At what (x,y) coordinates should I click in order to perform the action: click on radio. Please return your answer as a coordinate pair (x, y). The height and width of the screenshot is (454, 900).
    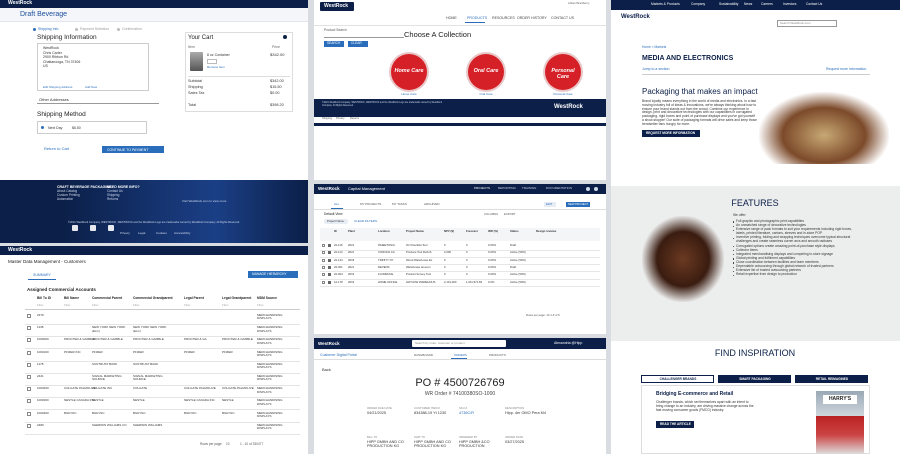
    Looking at the image, I should click on (42, 127).